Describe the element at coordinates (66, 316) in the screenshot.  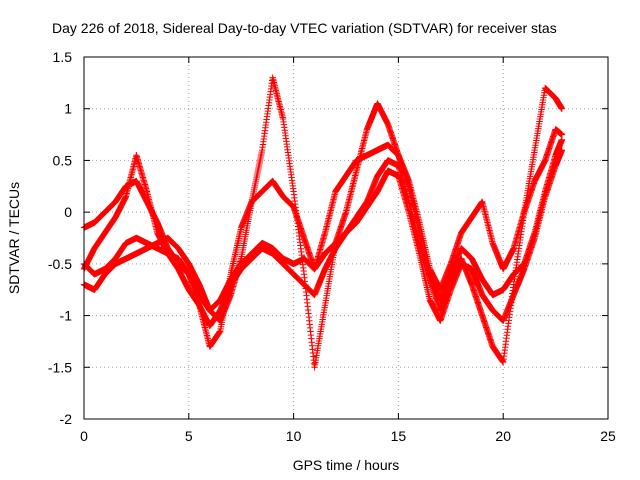
I see `y-tick-label: -1` at that location.